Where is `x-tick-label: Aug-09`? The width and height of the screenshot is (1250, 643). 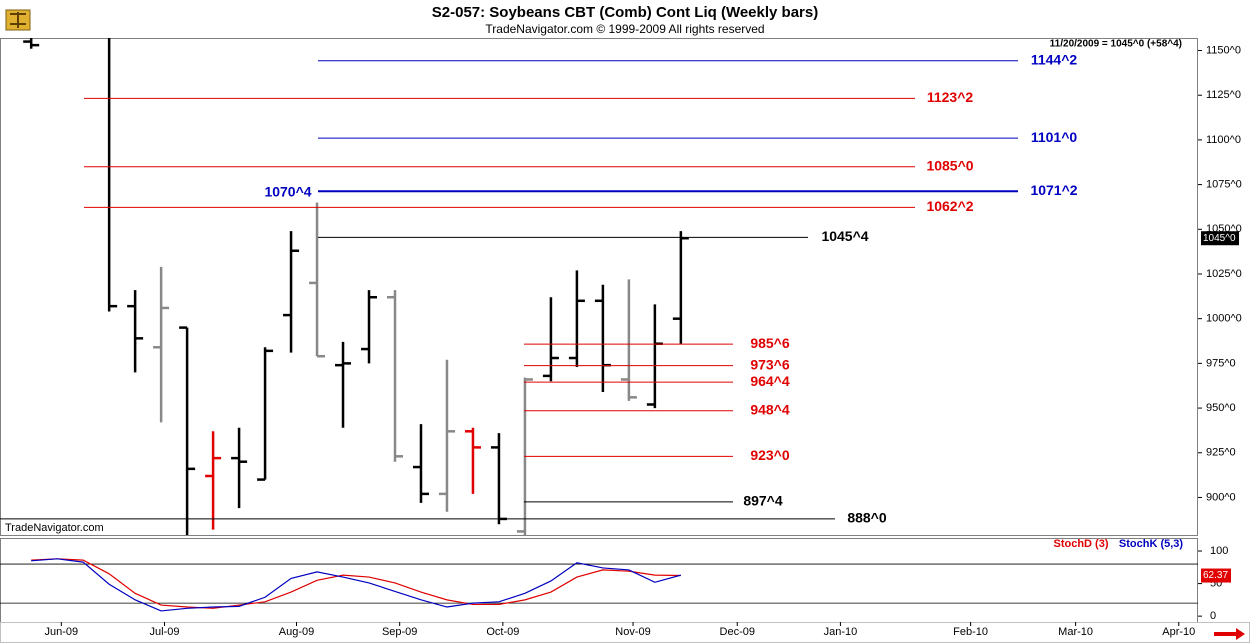 x-tick-label: Aug-09 is located at coordinates (296, 632).